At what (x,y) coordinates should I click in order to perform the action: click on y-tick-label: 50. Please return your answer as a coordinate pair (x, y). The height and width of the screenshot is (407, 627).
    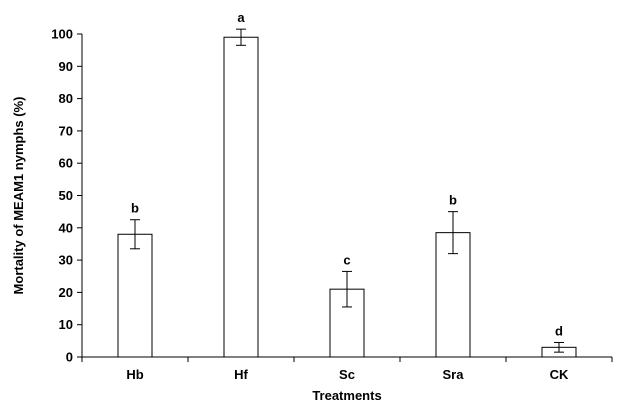
    Looking at the image, I should click on (66, 195).